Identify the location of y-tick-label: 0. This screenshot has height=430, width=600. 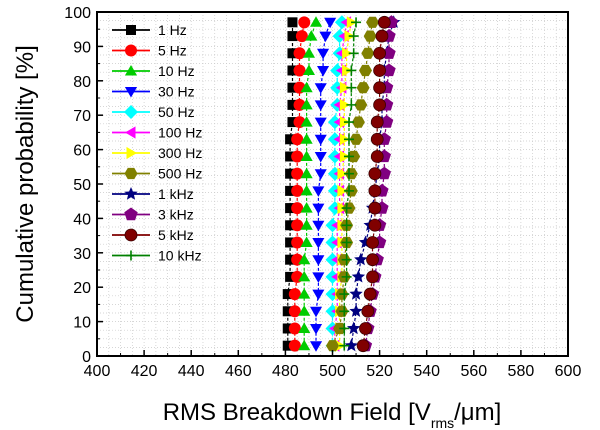
(86, 357).